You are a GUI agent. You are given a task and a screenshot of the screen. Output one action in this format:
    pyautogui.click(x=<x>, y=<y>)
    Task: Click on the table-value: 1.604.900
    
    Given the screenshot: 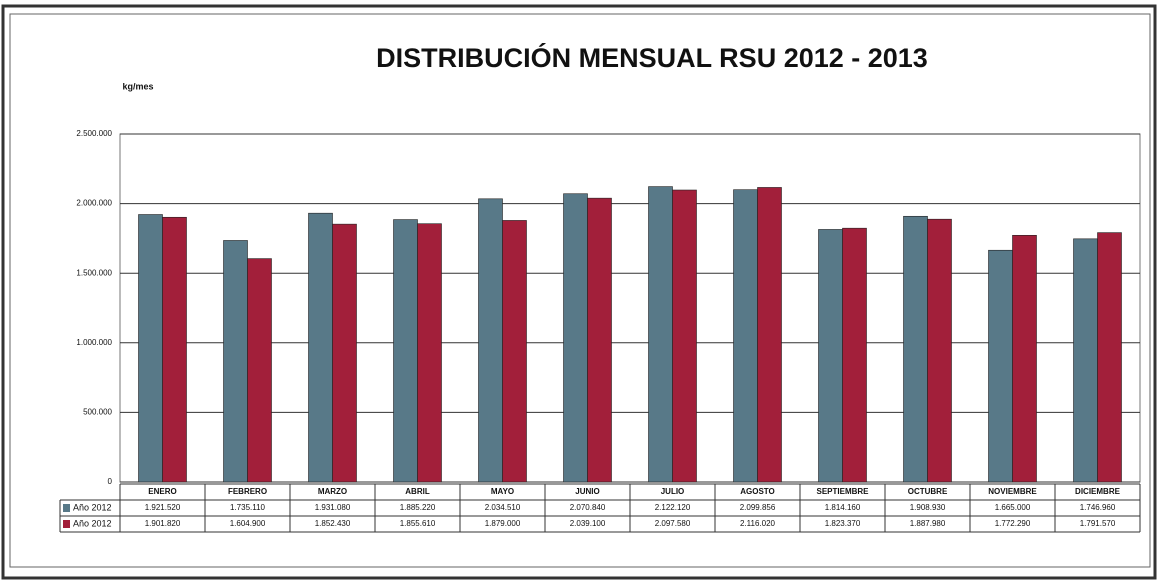 What is the action you would take?
    pyautogui.click(x=248, y=523)
    